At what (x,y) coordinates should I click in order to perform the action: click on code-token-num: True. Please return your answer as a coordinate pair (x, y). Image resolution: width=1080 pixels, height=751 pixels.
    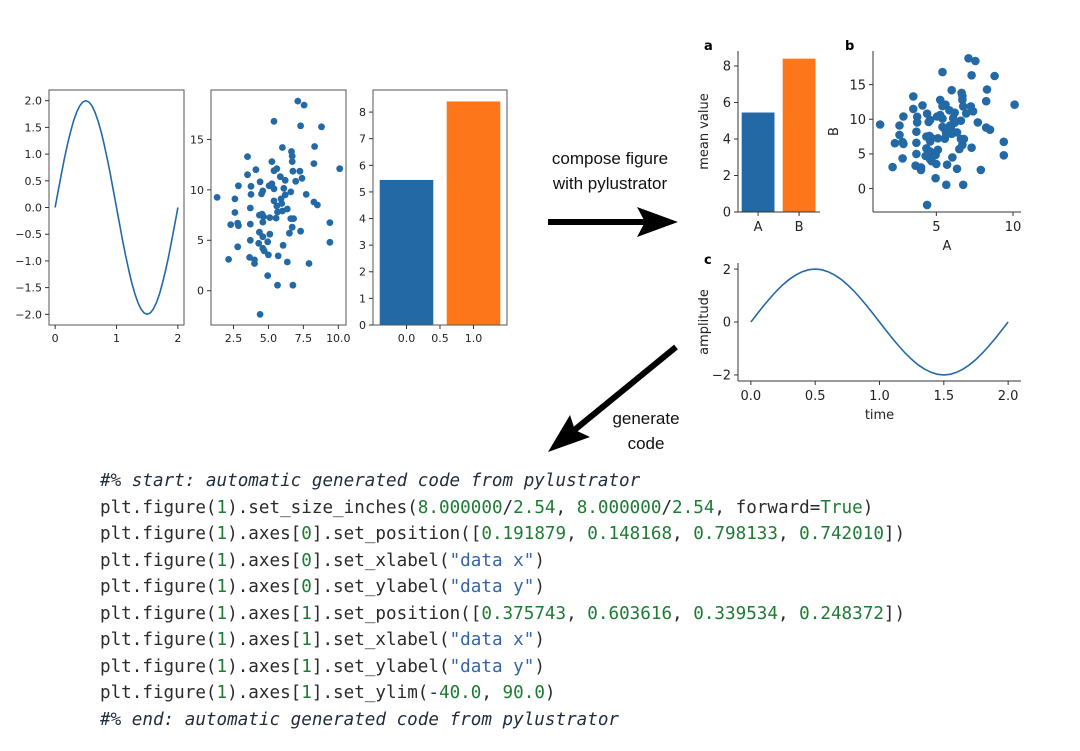
    Looking at the image, I should click on (841, 507).